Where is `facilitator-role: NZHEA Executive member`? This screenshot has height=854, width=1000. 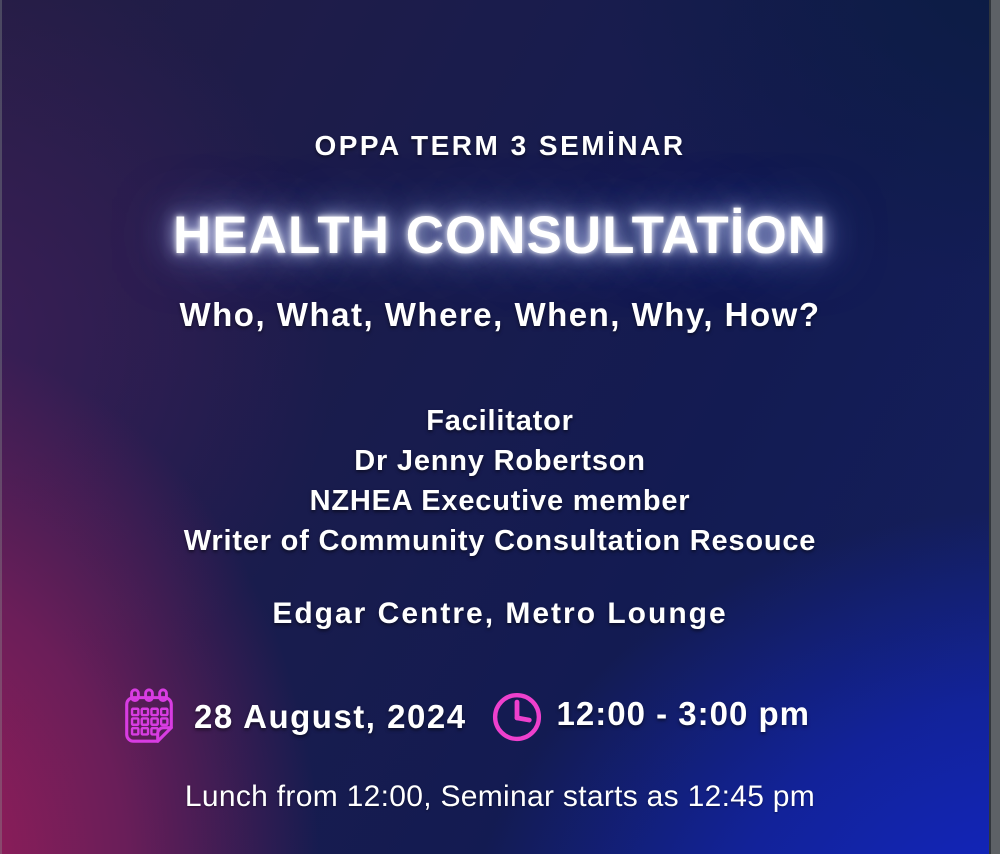
facilitator-role: NZHEA Executive member is located at coordinates (500, 501).